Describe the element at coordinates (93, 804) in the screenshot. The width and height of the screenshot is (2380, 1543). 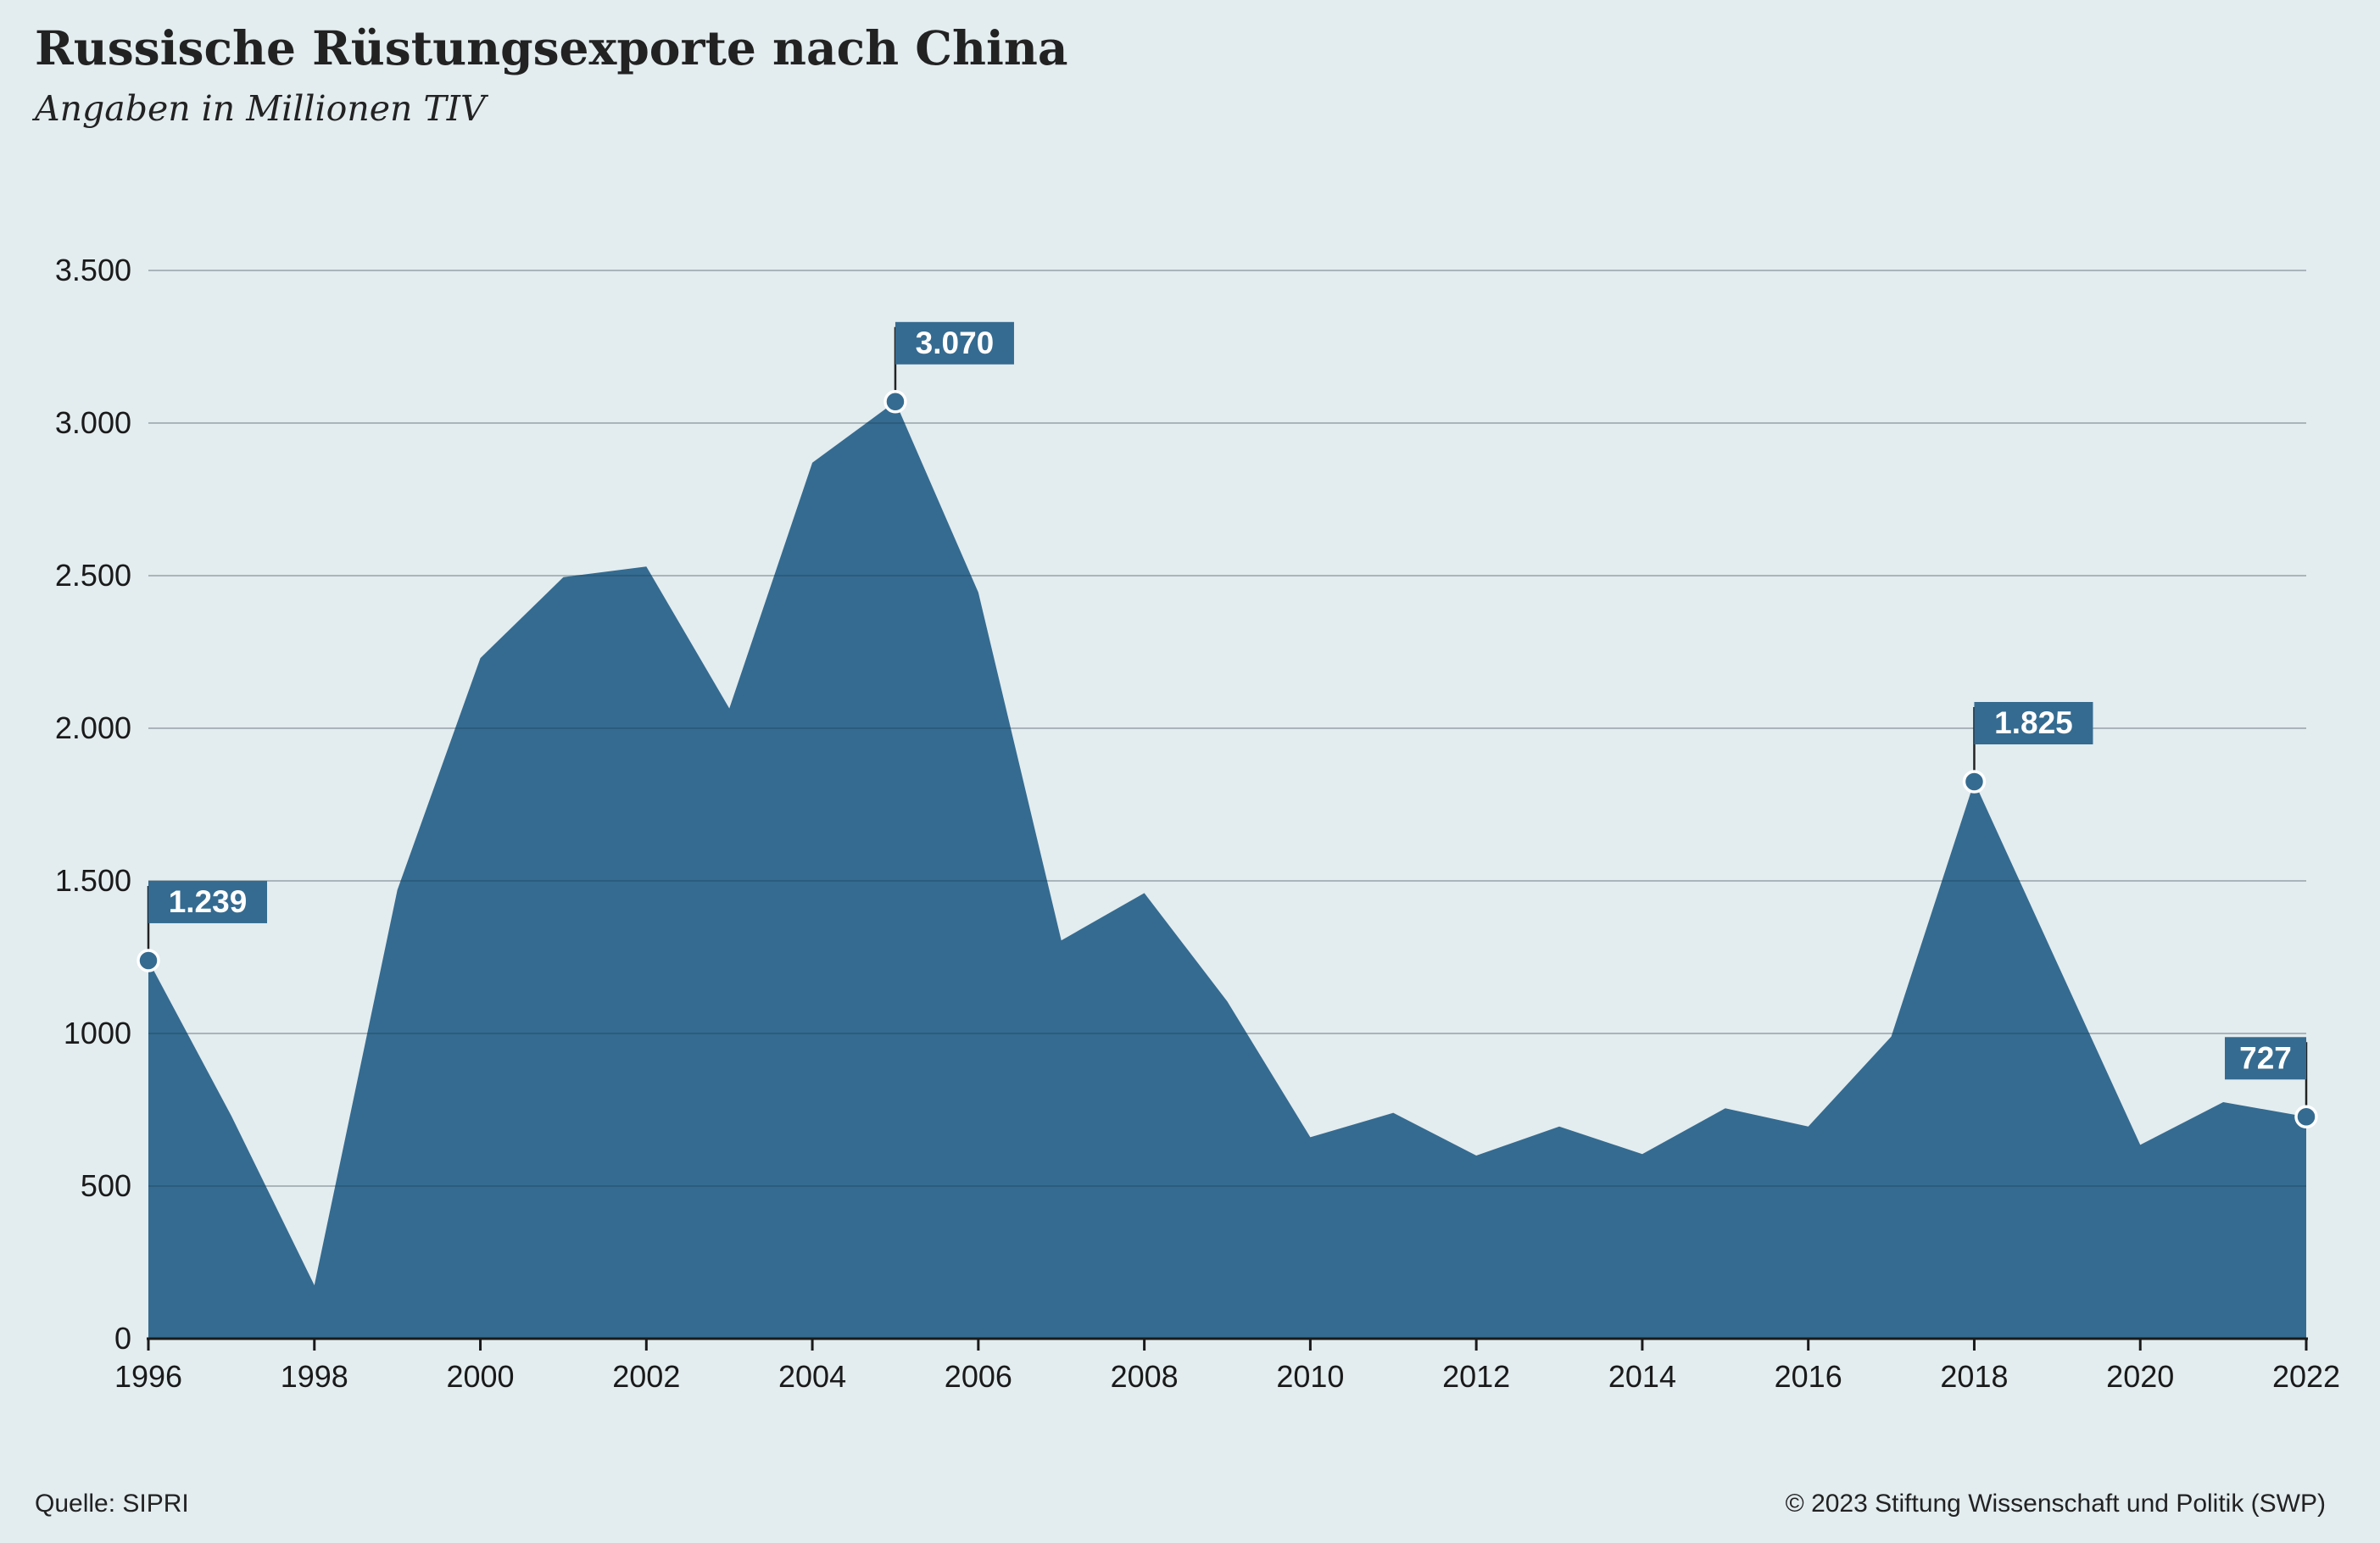
I see `y-axis-tick-labels: 0 500 1000 1.500 2.000 2.500 3.000 3.500` at that location.